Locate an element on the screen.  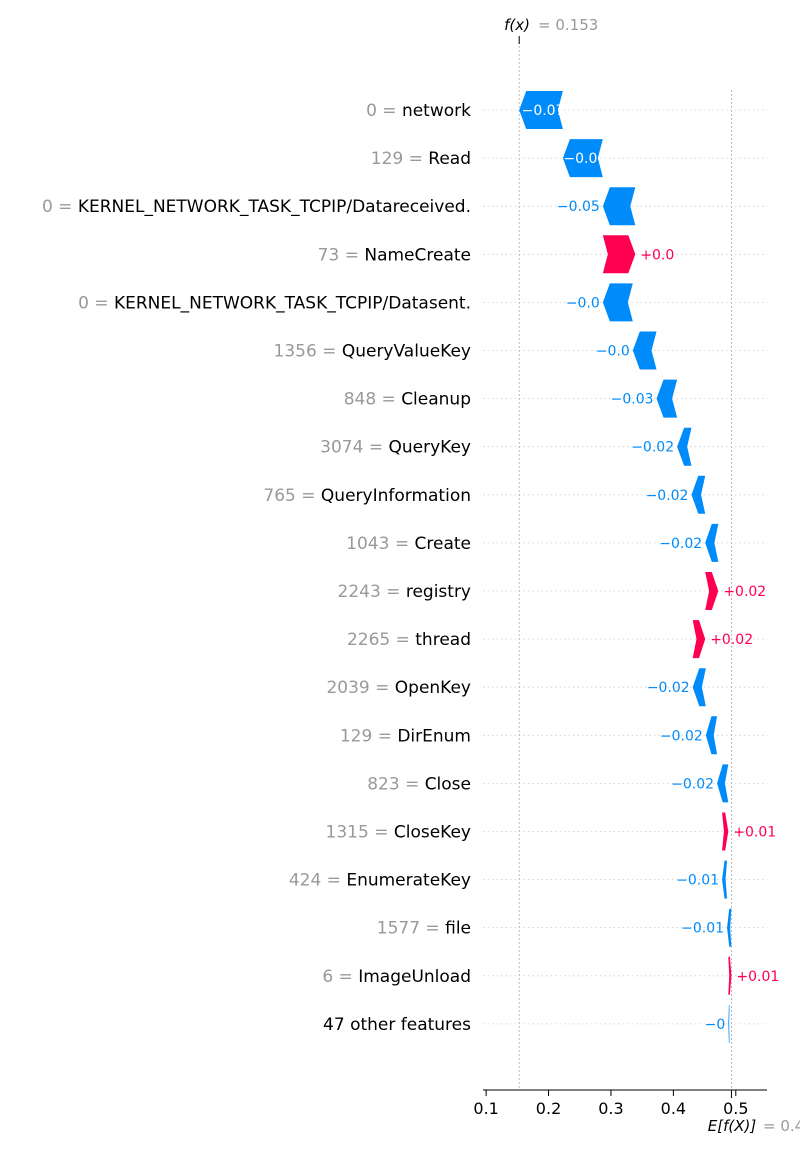
feature-value: 1356 = is located at coordinates (308, 352).